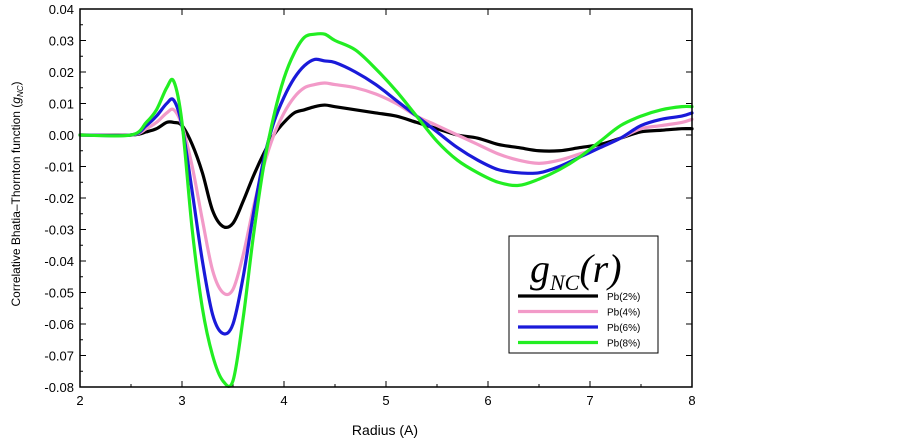 This screenshot has width=902, height=441. Describe the element at coordinates (59, 230) in the screenshot. I see `y-tick-label: -0.03` at that location.